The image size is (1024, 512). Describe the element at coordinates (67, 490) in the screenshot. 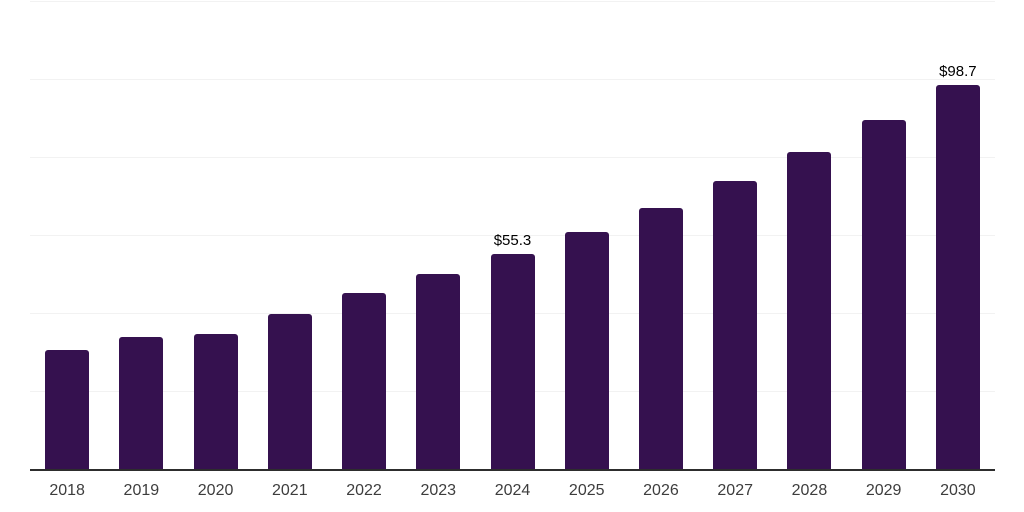

I see `x-tick-label: 2018` at that location.